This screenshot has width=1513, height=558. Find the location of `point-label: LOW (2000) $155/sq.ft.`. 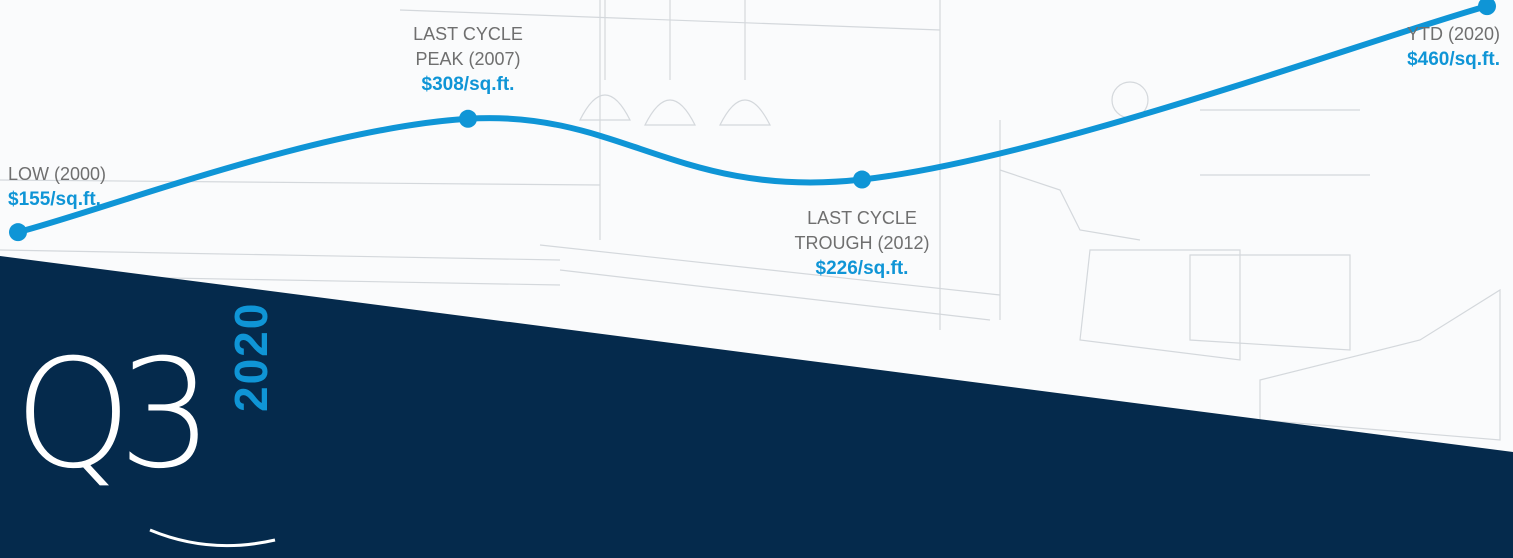

point-label: LOW (2000) $155/sq.ft. is located at coordinates (93, 187).